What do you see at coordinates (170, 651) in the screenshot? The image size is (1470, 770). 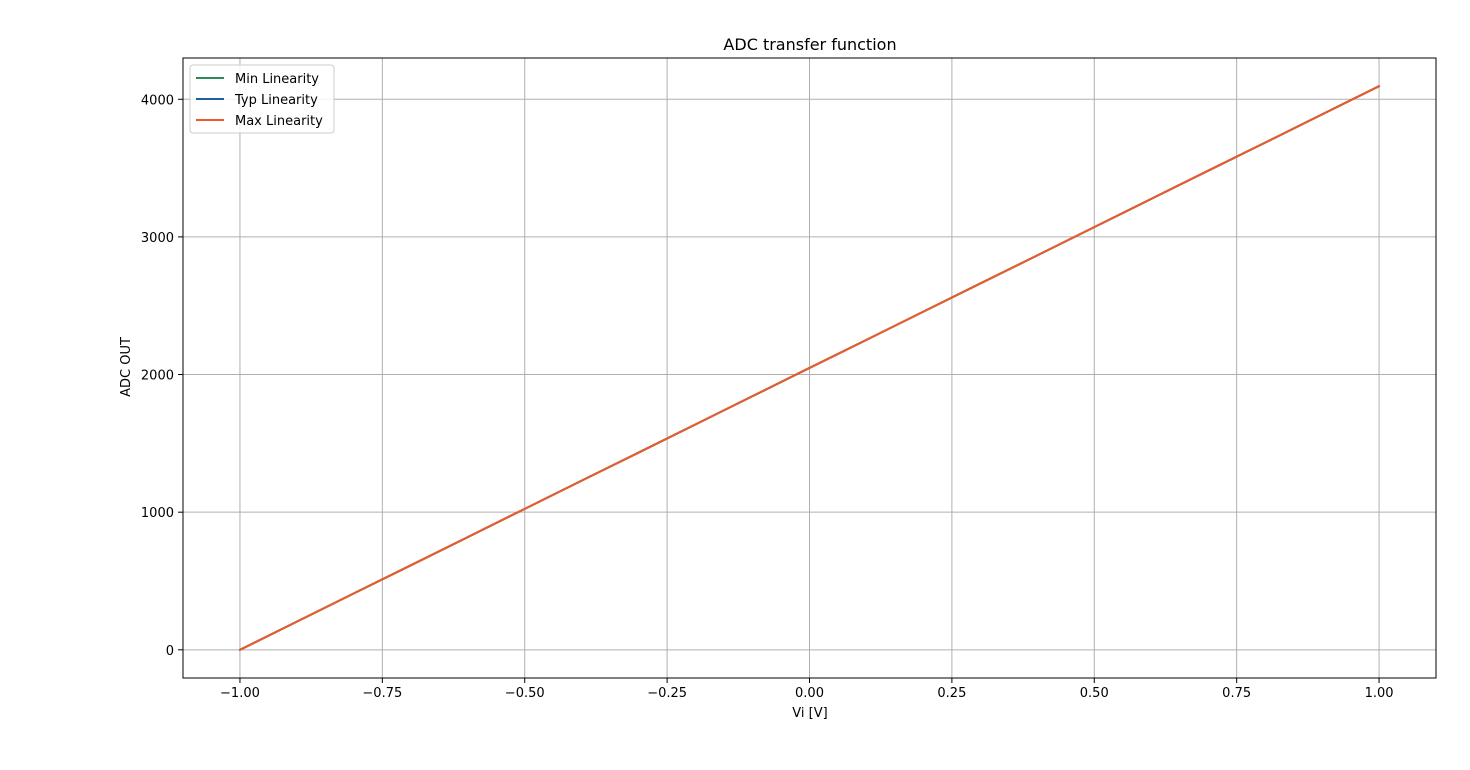 I see `y-tick-label: 0` at bounding box center [170, 651].